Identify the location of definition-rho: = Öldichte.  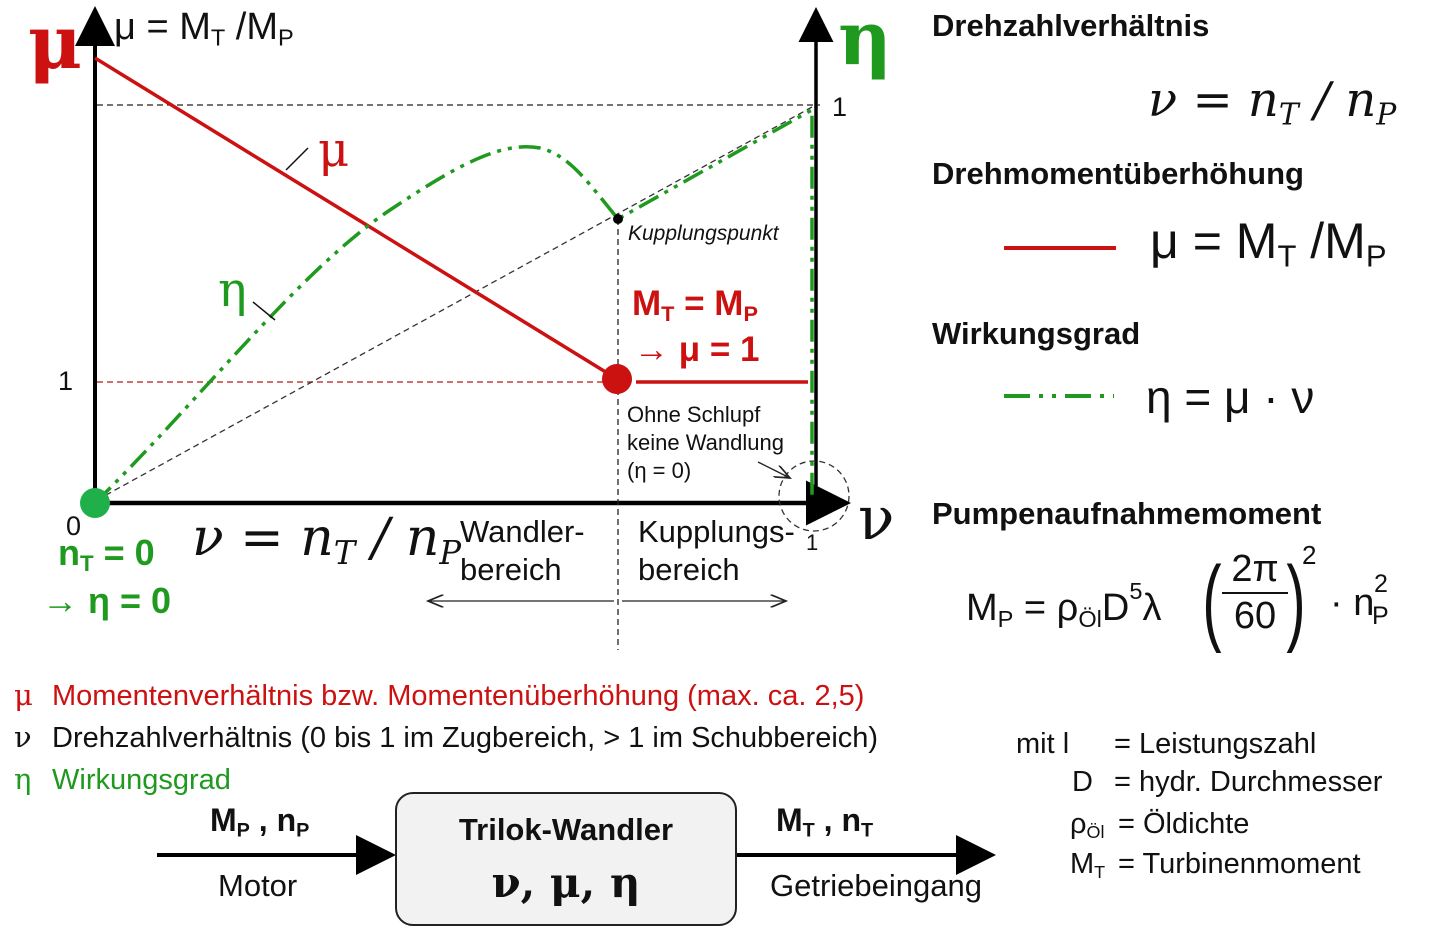
(1184, 824).